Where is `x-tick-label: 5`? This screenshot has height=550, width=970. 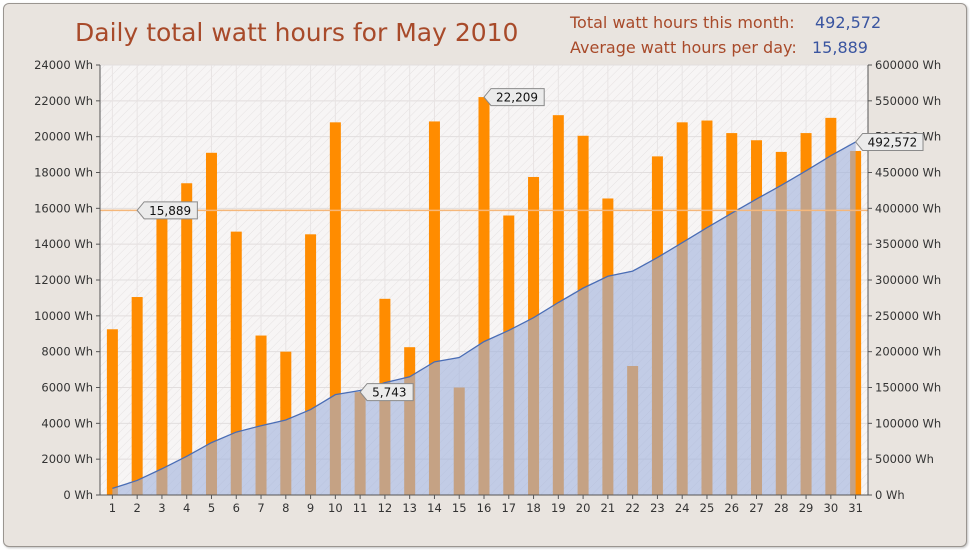 x-tick-label: 5 is located at coordinates (211, 508).